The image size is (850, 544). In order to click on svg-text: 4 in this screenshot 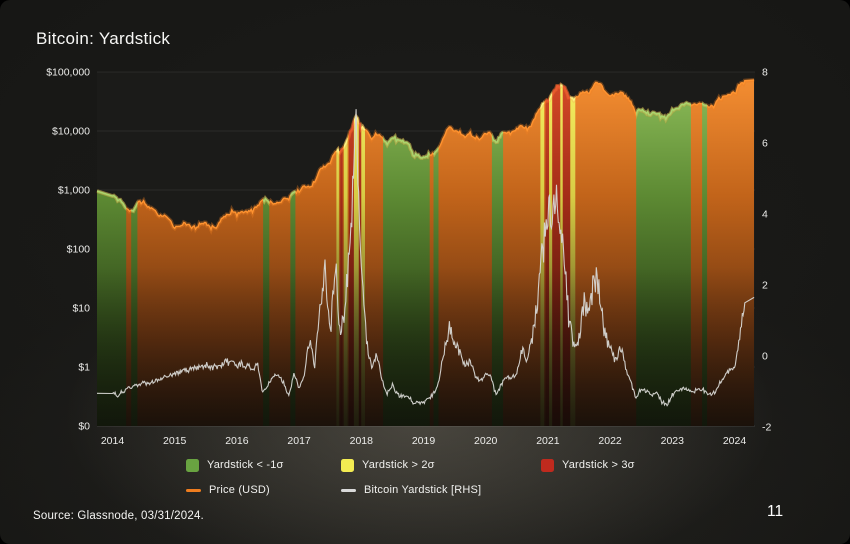, I will do `click(765, 215)`.